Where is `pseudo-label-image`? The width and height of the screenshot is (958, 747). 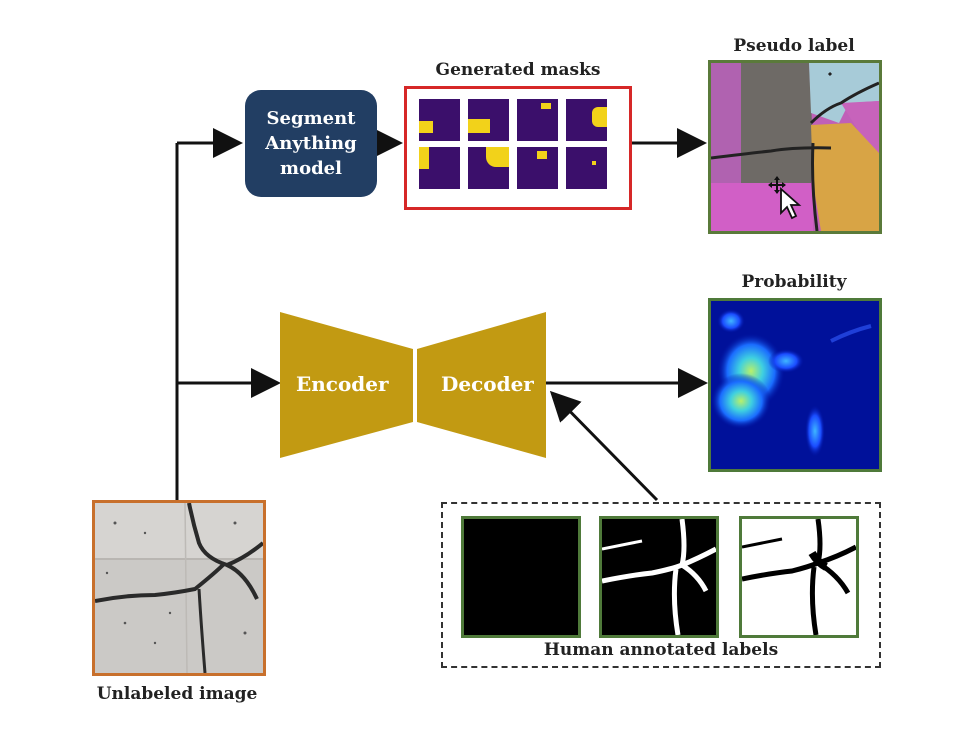
pseudo-label-image is located at coordinates (795, 147).